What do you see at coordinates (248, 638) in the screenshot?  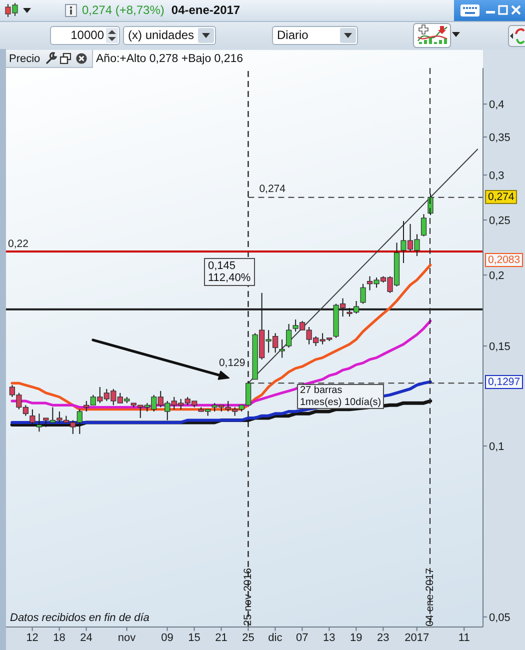 I see `x-tick-label: 25` at bounding box center [248, 638].